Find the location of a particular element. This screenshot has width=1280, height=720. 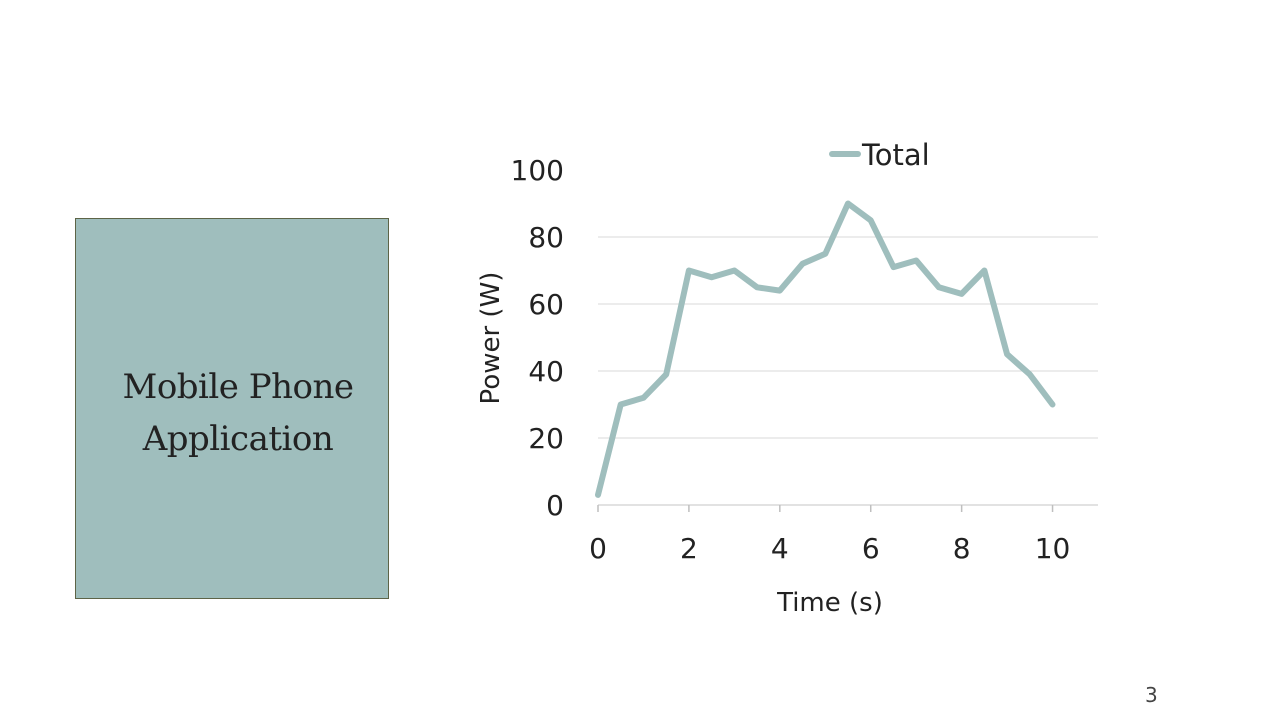

application-label-line1: Mobile Phone is located at coordinates (238, 386).